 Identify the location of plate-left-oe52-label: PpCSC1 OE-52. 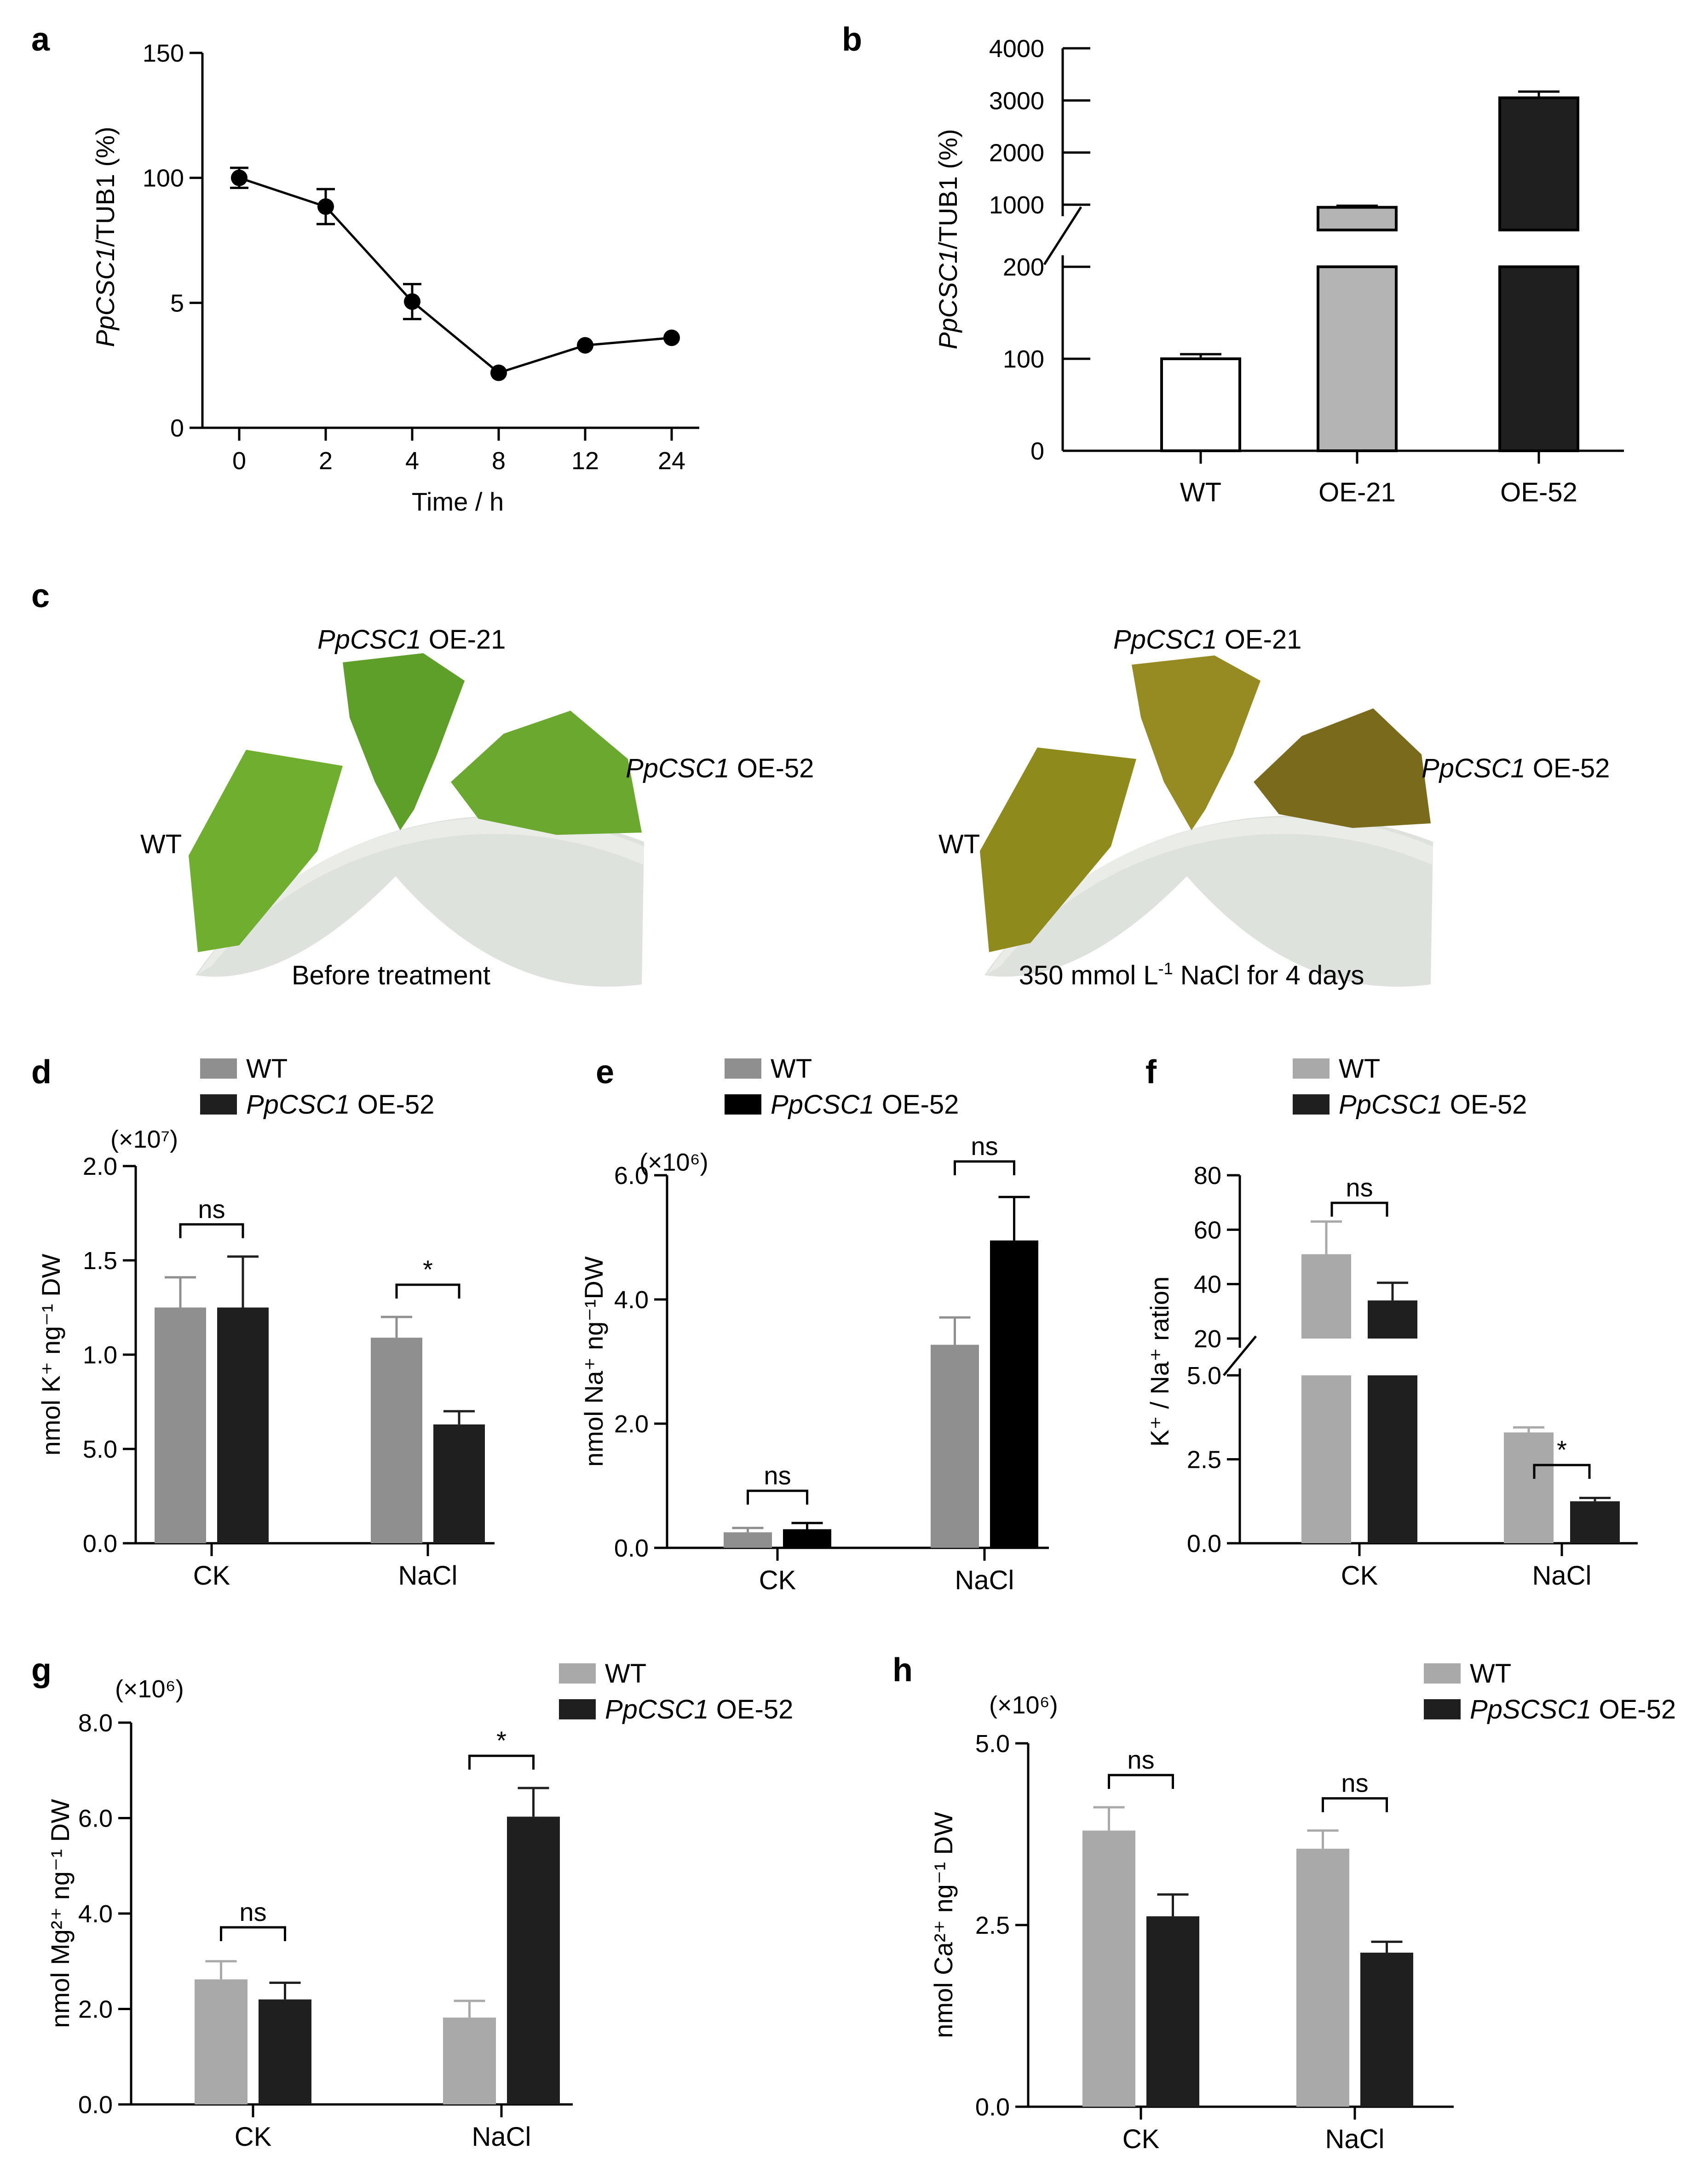
(720, 768).